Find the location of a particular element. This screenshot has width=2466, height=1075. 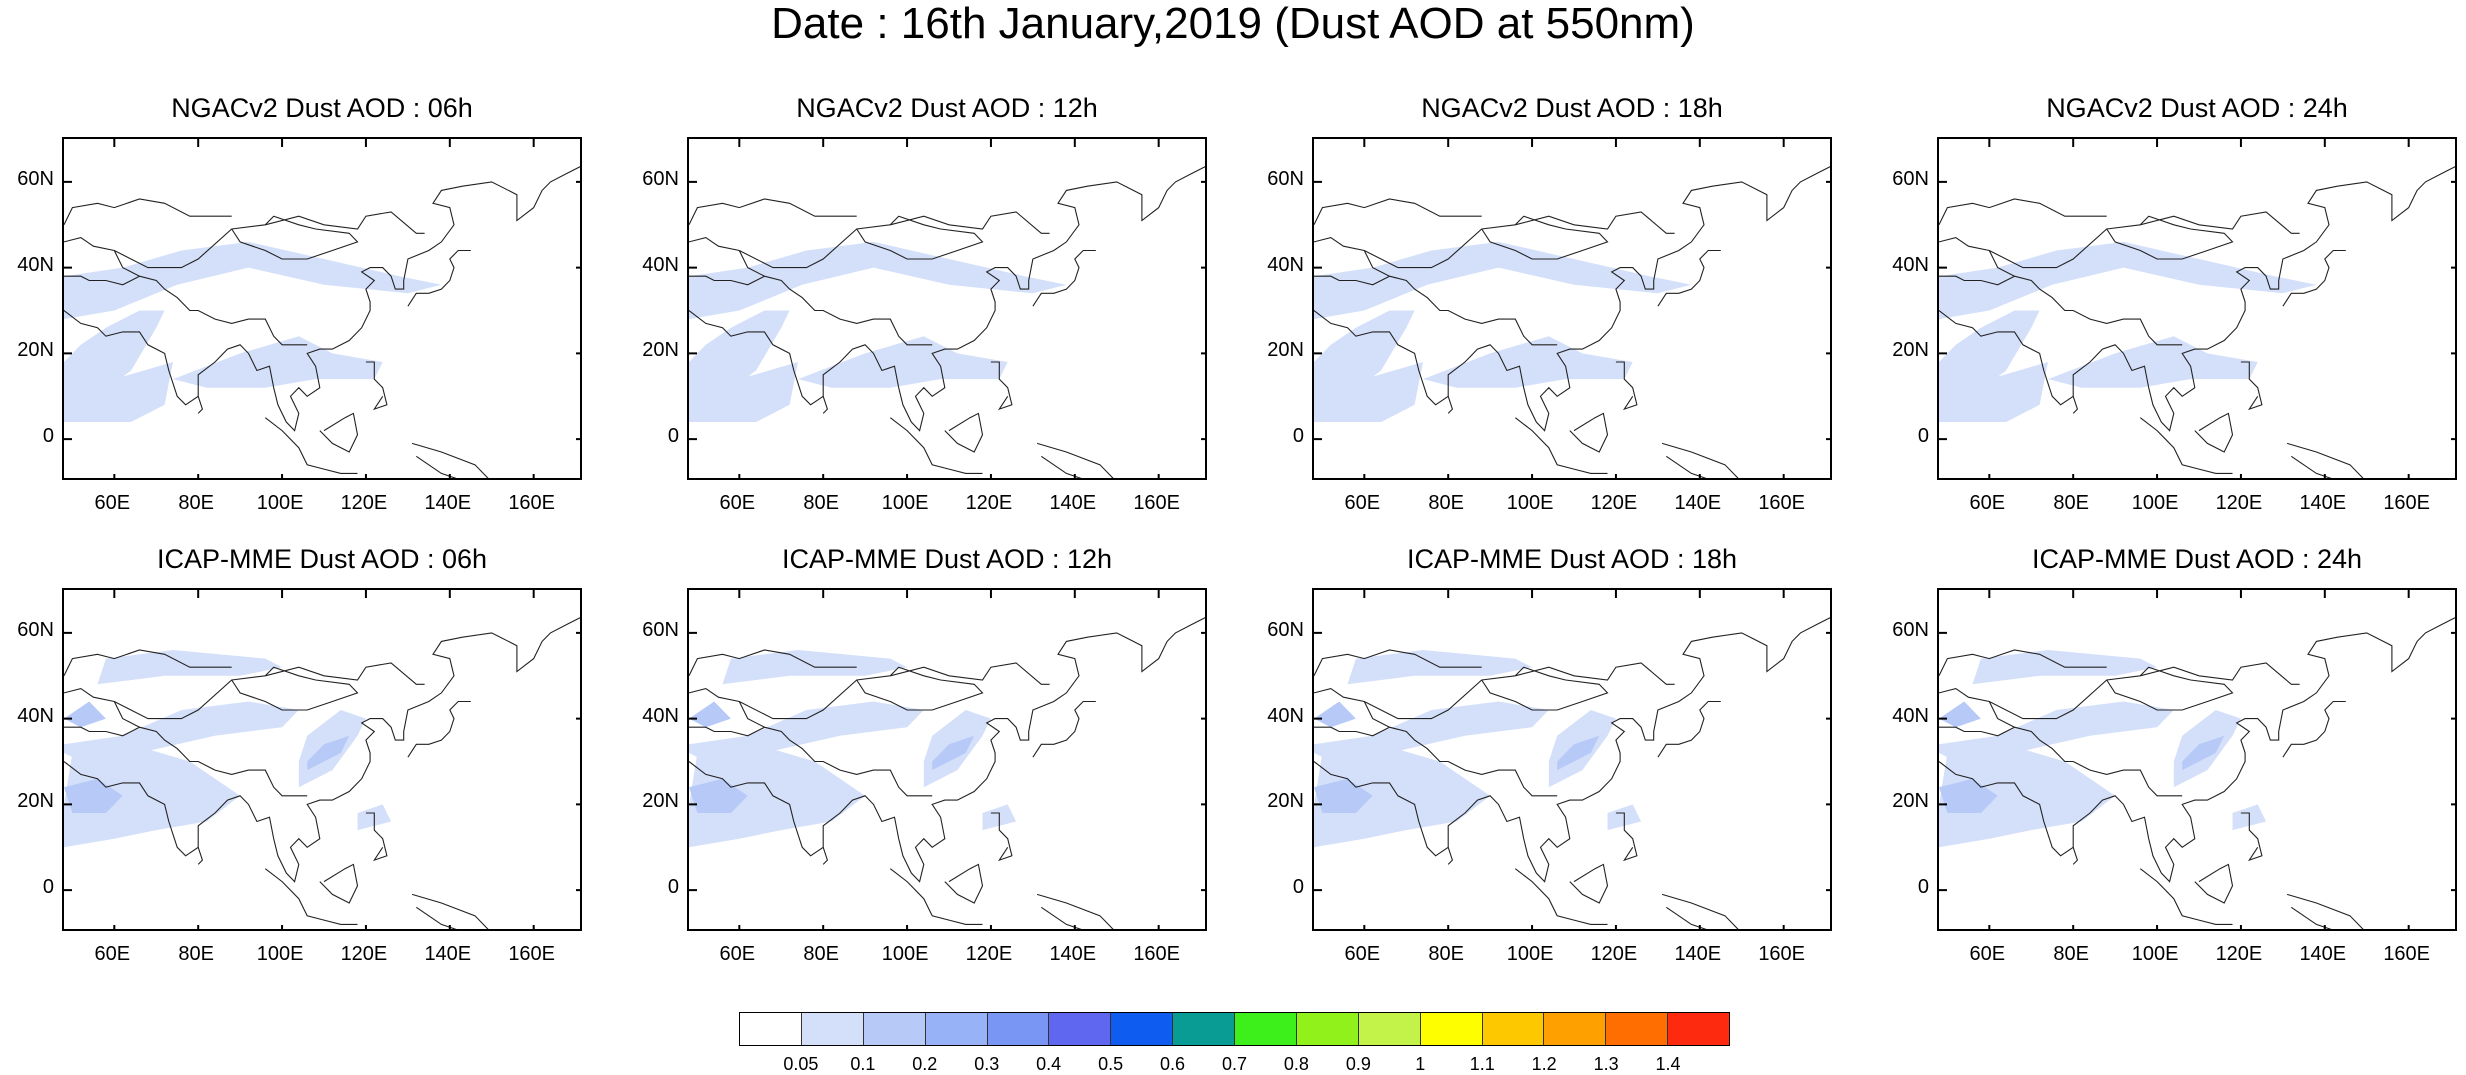

colorbar is located at coordinates (1234, 1029).